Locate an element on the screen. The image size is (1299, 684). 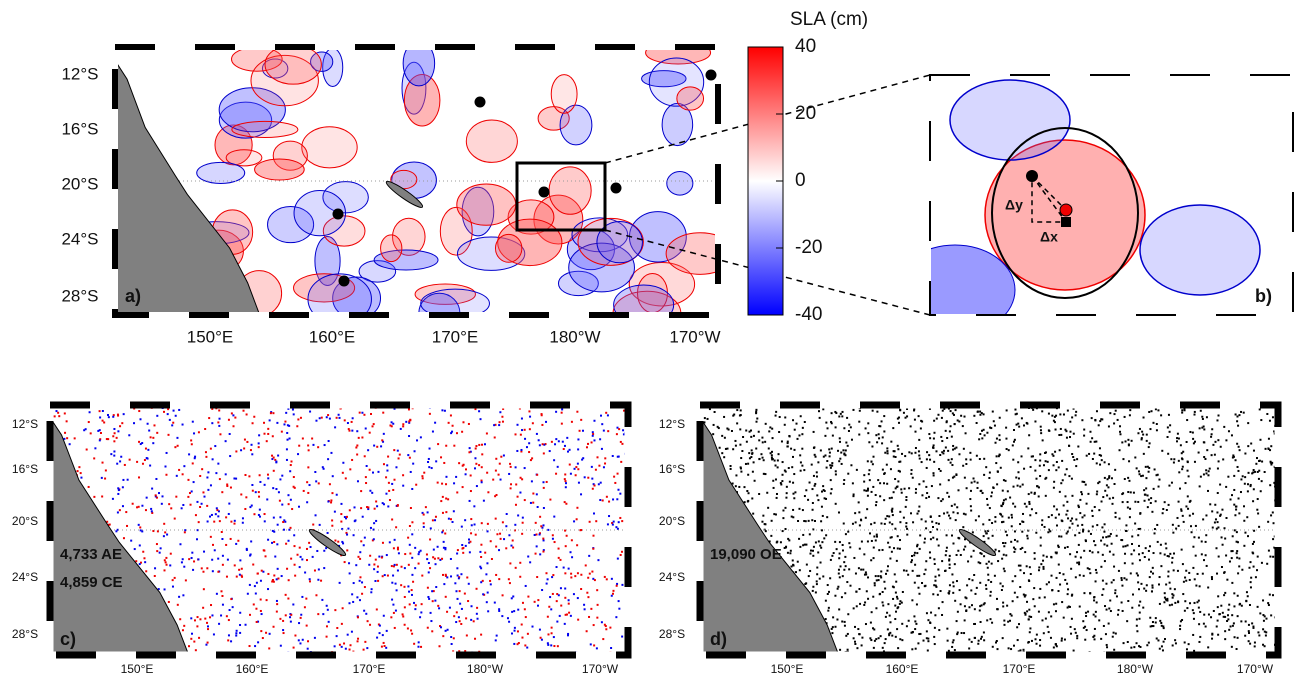
land is located at coordinates (188, 187).